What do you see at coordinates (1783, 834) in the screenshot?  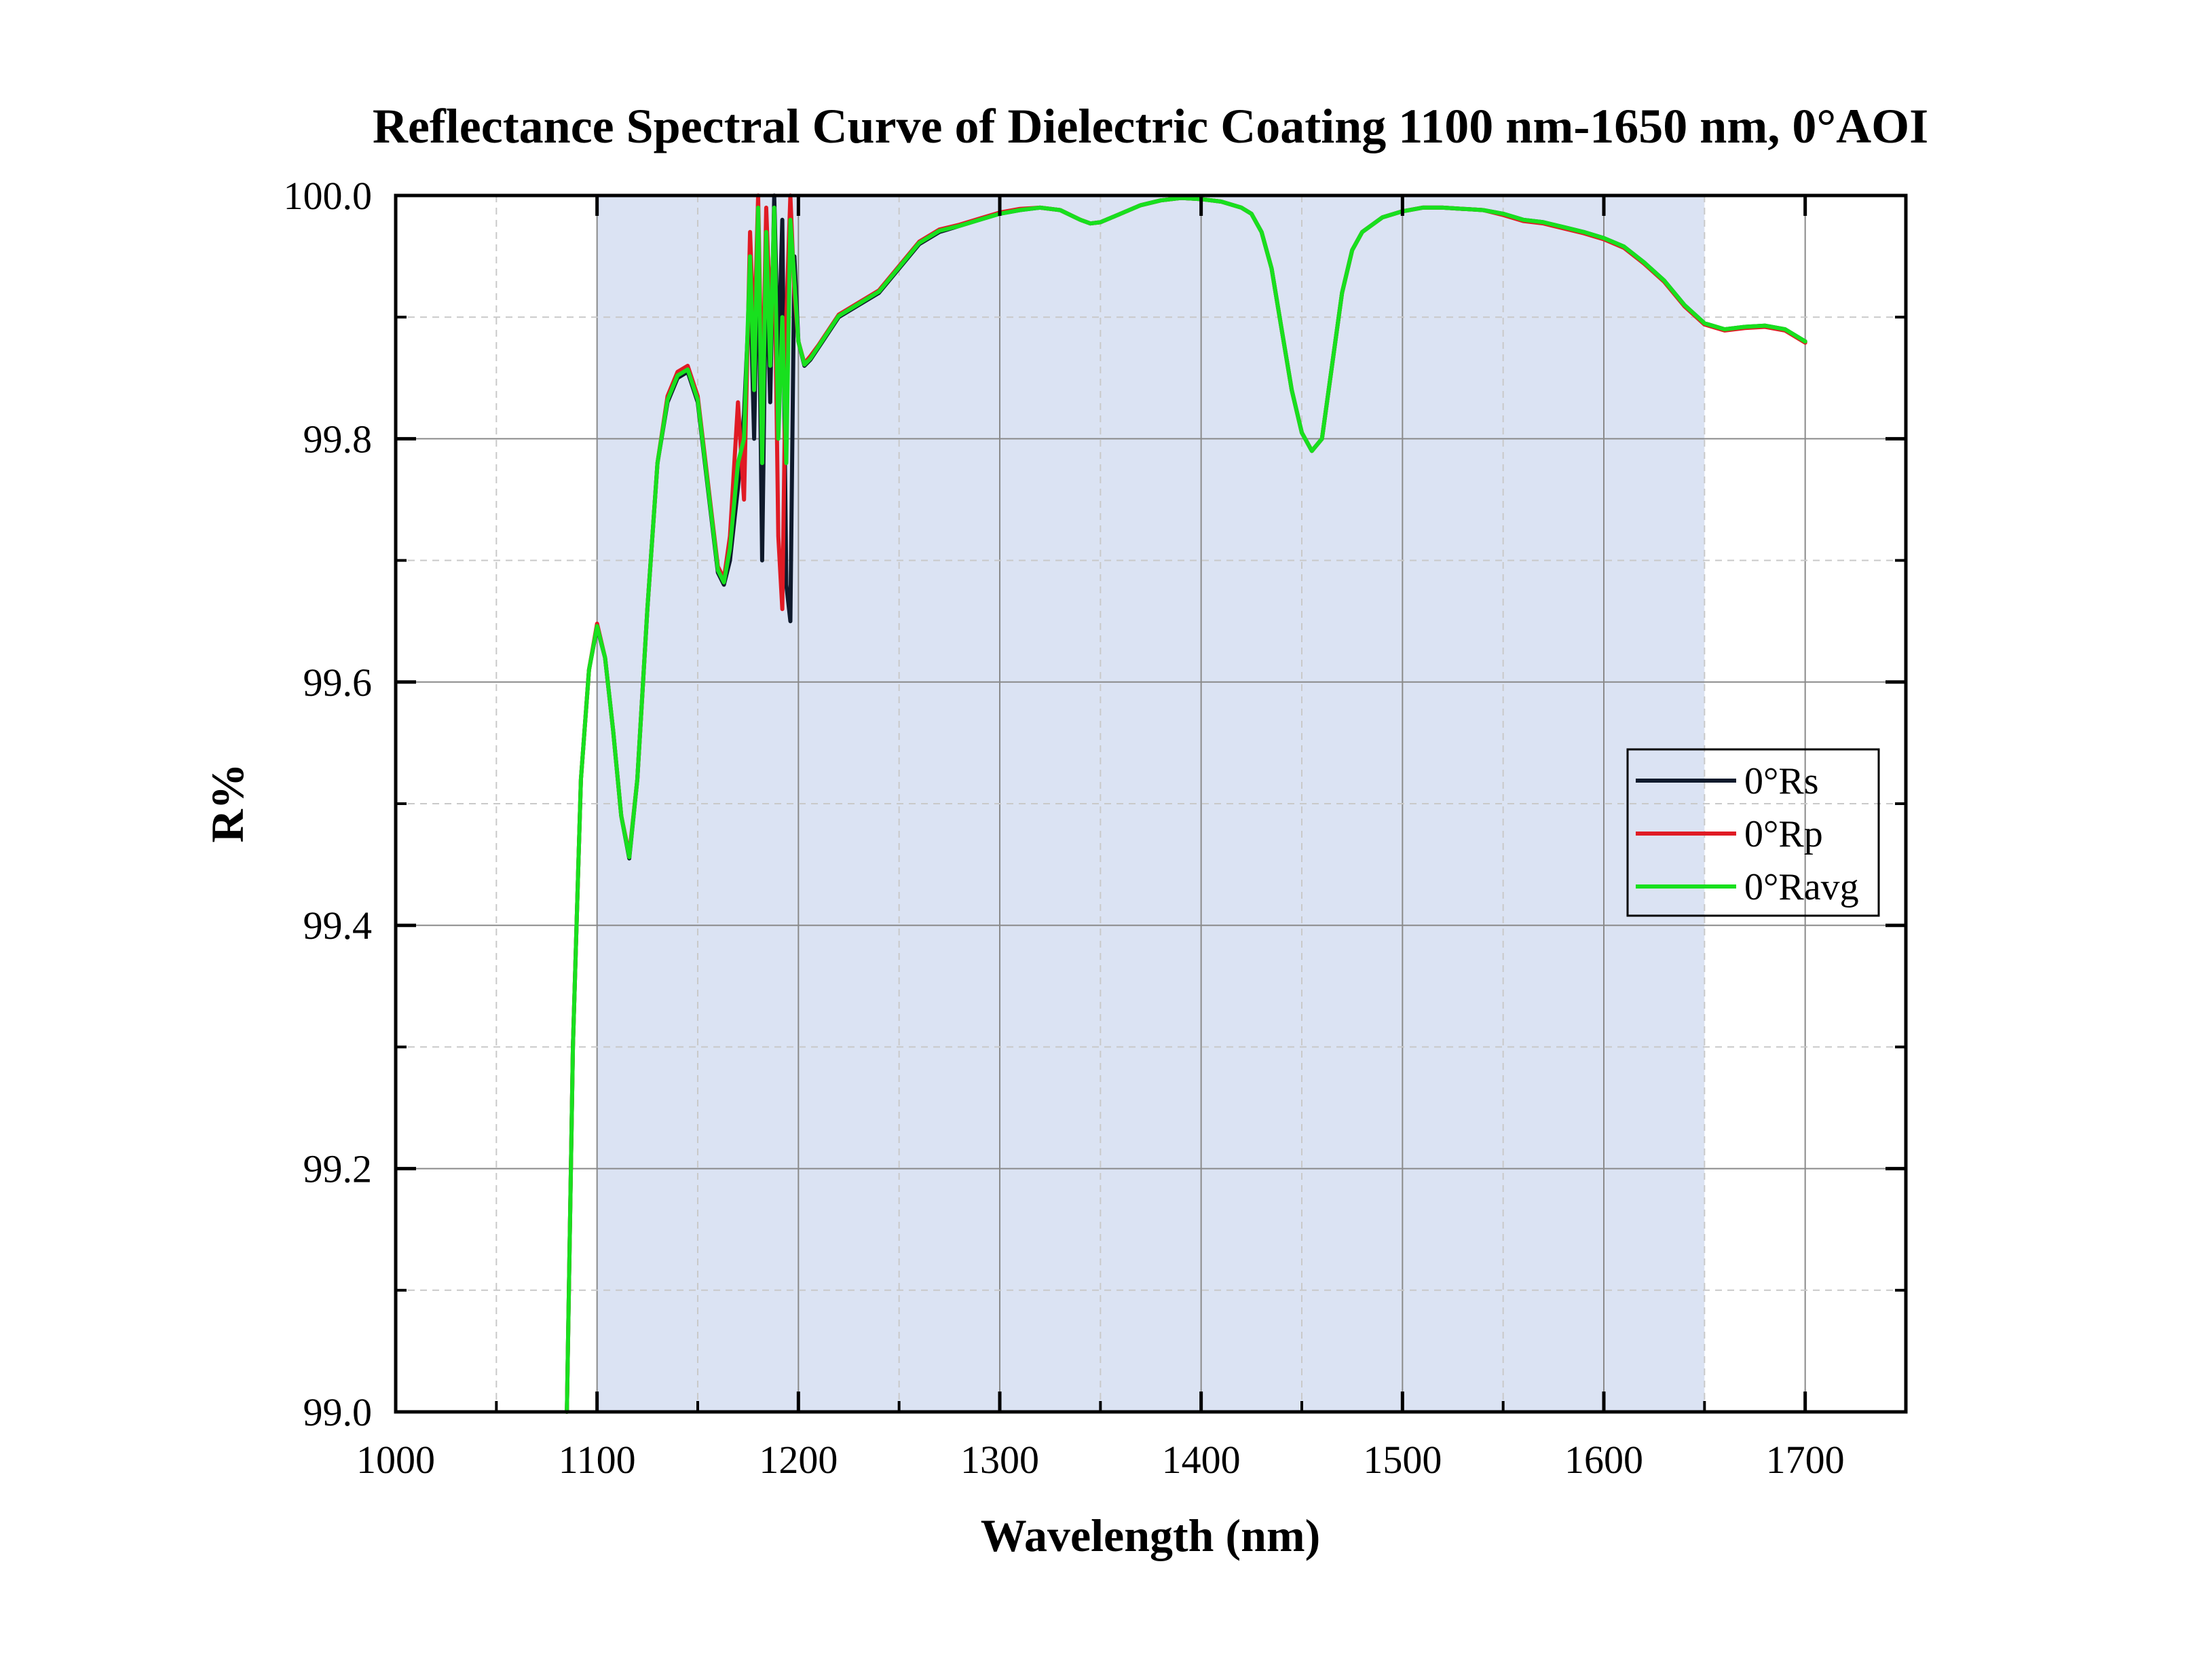 I see `legend-label-2: 0°Rp` at bounding box center [1783, 834].